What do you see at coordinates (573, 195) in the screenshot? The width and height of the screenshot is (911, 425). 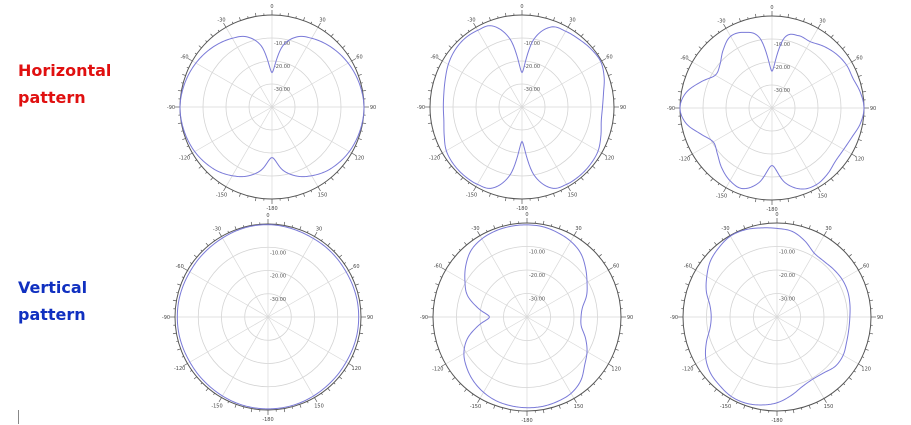 I see `angle-label: 150` at bounding box center [573, 195].